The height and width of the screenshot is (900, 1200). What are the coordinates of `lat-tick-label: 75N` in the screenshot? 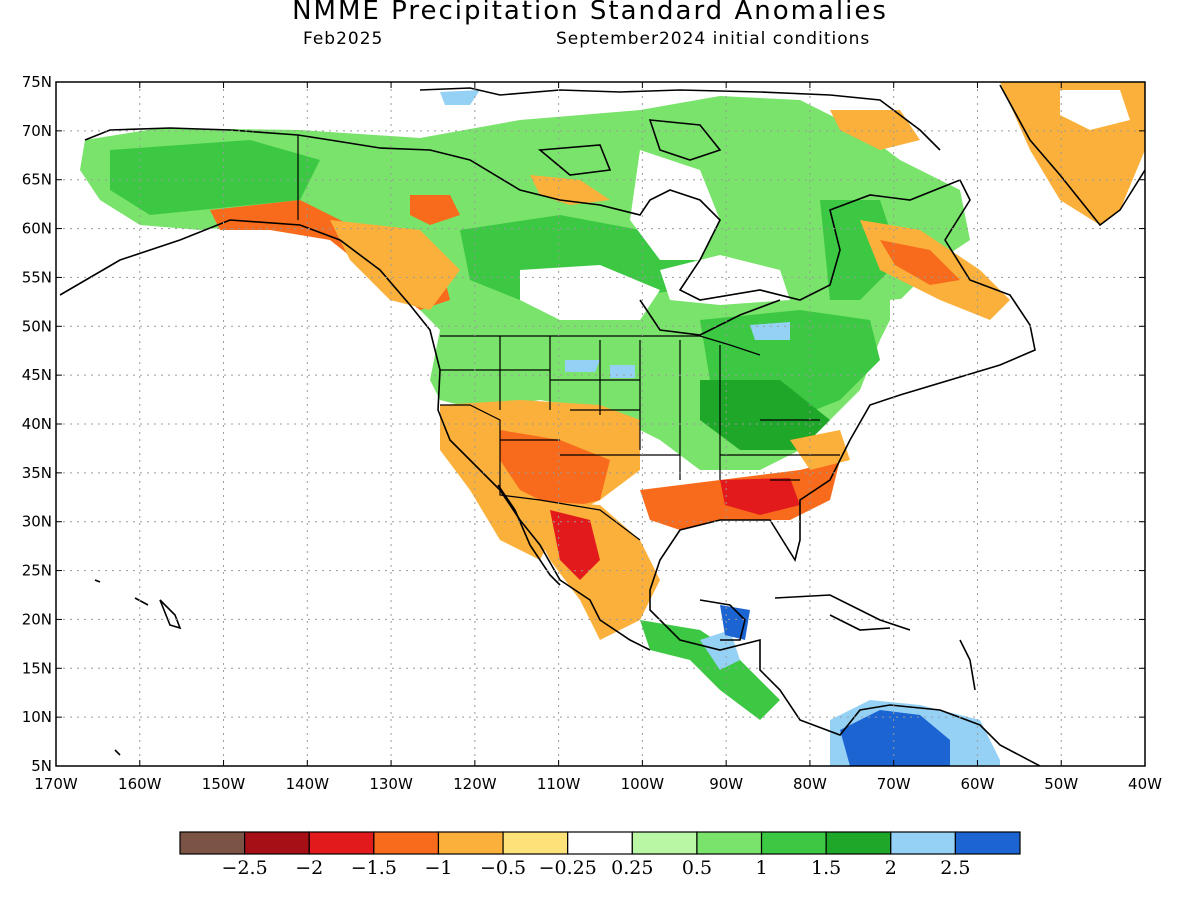 It's located at (37, 82).